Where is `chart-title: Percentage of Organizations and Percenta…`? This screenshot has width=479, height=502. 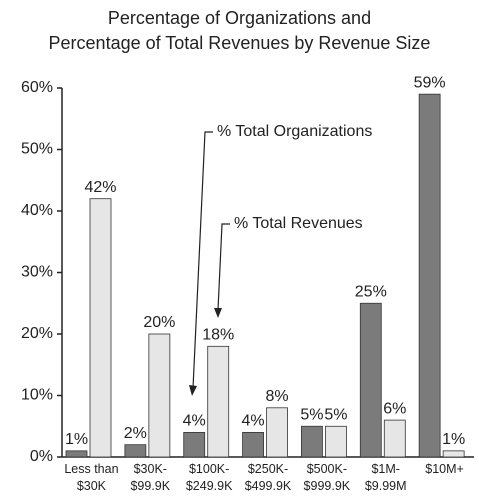 chart-title: Percentage of Organizations and Percenta… is located at coordinates (239, 30).